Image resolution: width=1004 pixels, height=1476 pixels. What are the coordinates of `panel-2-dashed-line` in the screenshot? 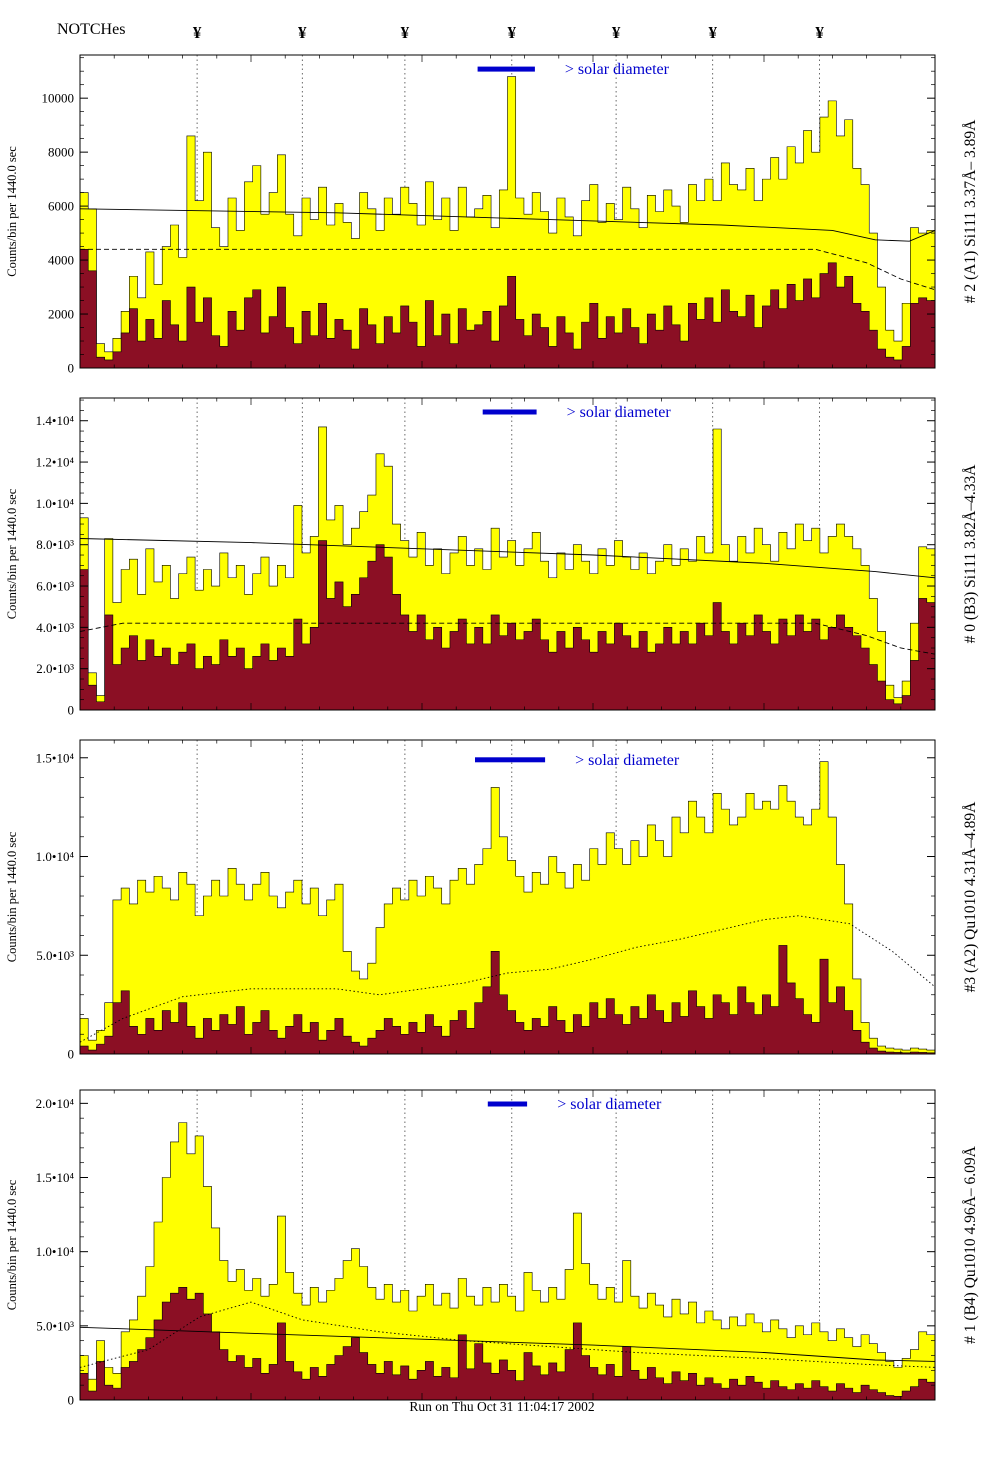 It's located at (507, 638).